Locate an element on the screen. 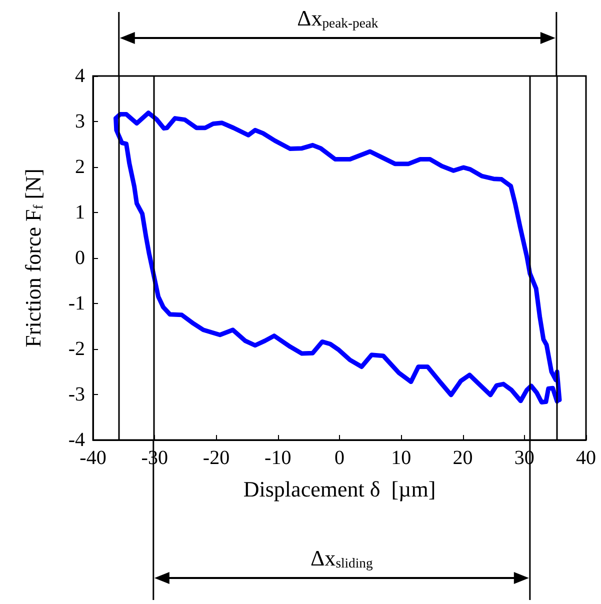 Image resolution: width=601 pixels, height=604 pixels. y-axis-title: Friction force Ff [N] is located at coordinates (33, 258).